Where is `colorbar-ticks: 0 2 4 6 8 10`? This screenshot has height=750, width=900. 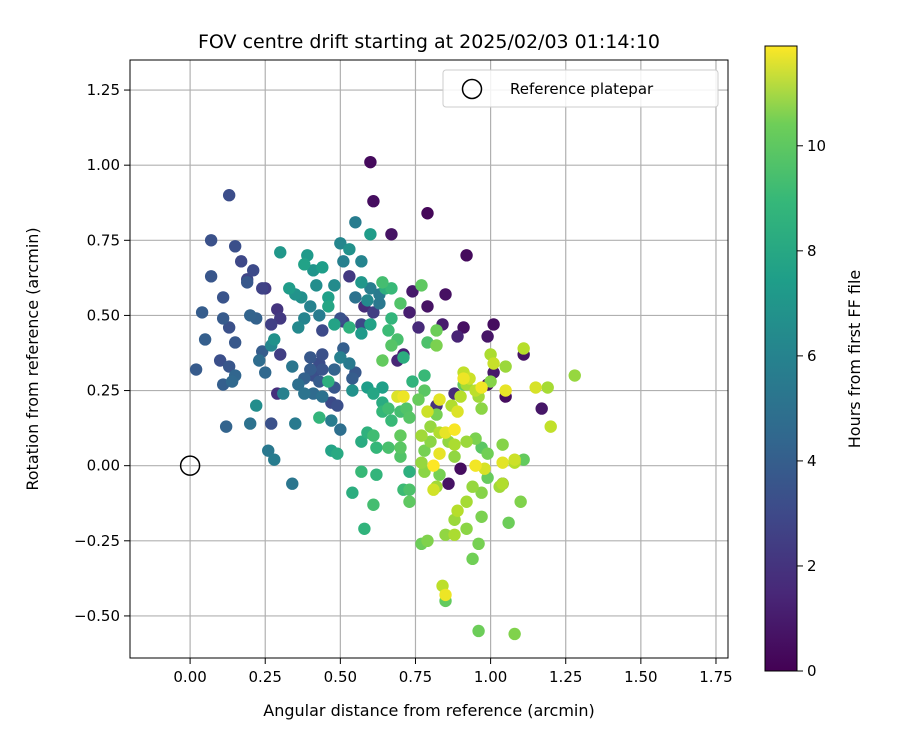 colorbar-ticks: 0 2 4 6 8 10 is located at coordinates (811, 408).